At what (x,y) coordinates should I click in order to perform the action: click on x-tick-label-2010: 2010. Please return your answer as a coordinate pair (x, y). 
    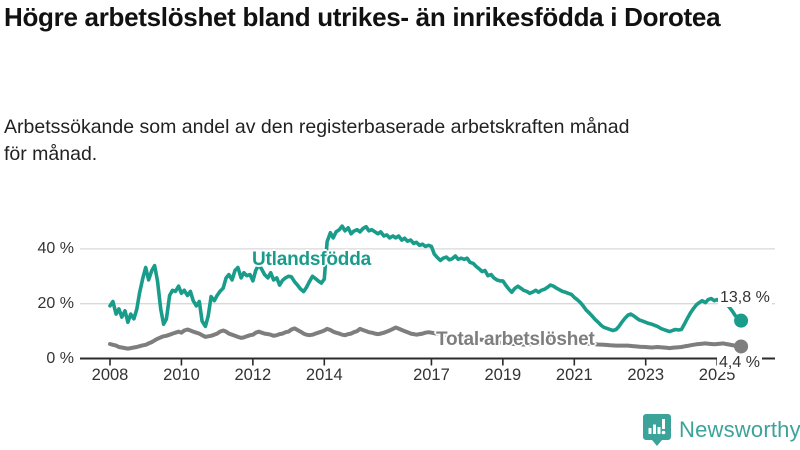
    Looking at the image, I should click on (181, 375).